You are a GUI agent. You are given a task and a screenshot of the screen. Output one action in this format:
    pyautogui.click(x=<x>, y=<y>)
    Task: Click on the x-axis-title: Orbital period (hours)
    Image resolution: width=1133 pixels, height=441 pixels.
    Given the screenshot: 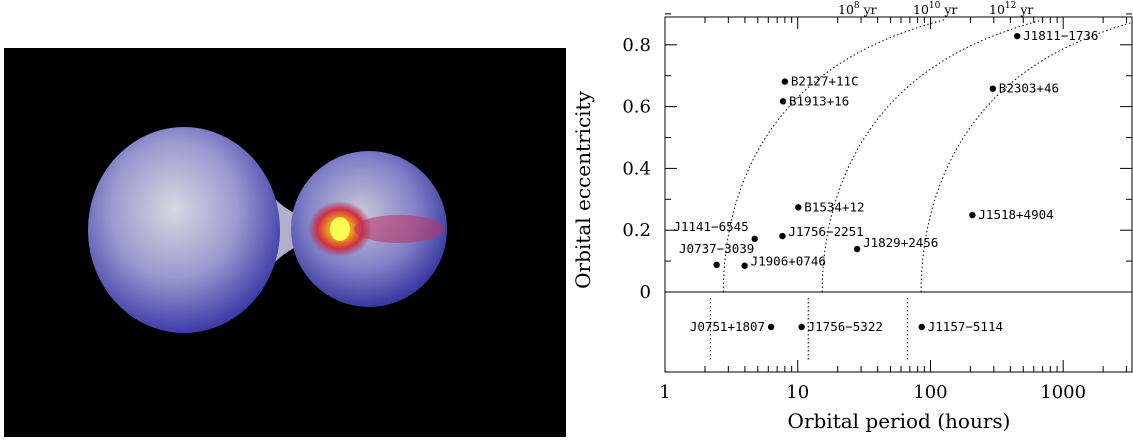 What is the action you would take?
    pyautogui.click(x=899, y=421)
    